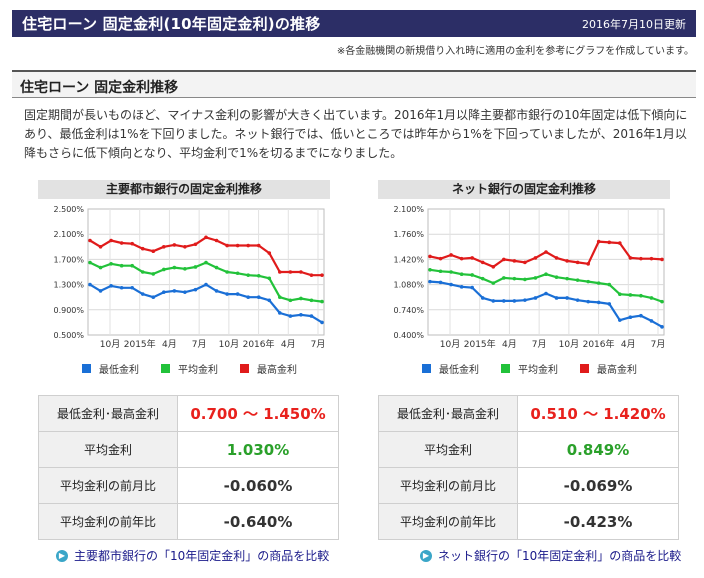 The height and width of the screenshot is (578, 704). I want to click on x-tick-label: 10月, so click(450, 344).